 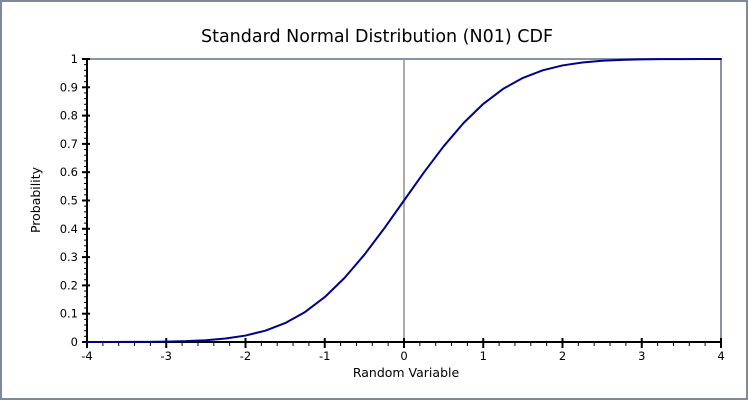 What do you see at coordinates (69, 314) in the screenshot?
I see `y-tick-label: 0.1` at bounding box center [69, 314].